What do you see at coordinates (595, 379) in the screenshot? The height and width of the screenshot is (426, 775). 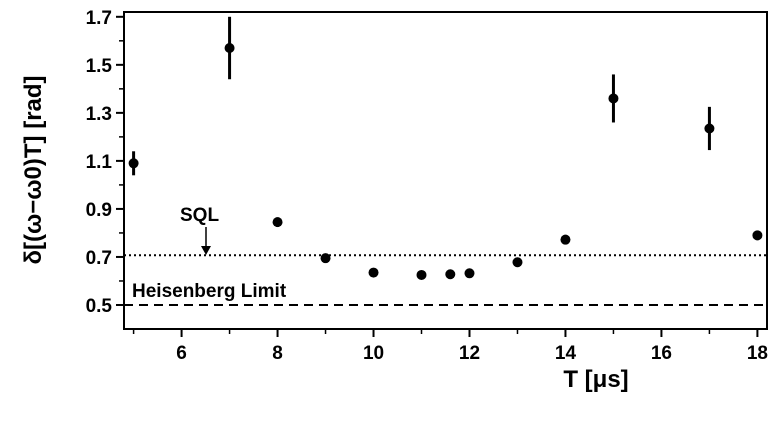 I see `x-axis-title: T [μs]` at bounding box center [595, 379].